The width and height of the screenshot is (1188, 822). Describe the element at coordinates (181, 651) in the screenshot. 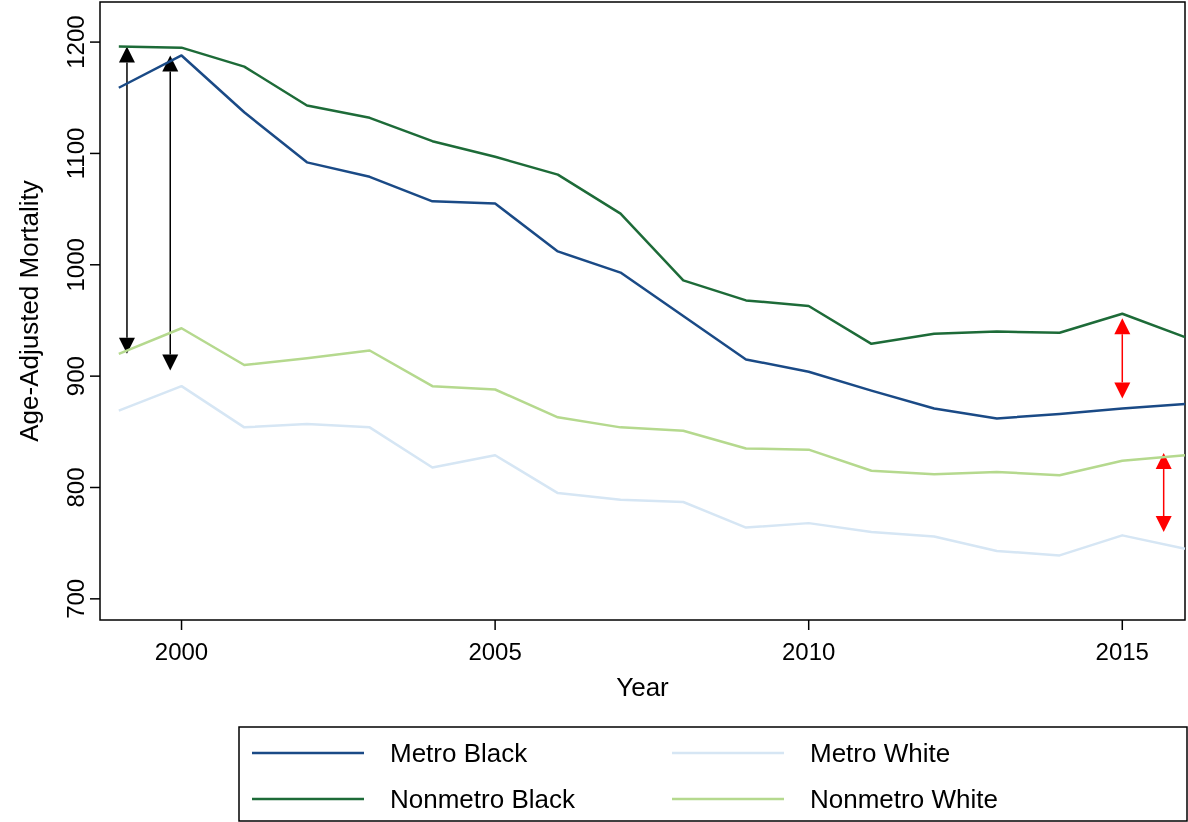

I see `x-tick-label: 2000` at that location.